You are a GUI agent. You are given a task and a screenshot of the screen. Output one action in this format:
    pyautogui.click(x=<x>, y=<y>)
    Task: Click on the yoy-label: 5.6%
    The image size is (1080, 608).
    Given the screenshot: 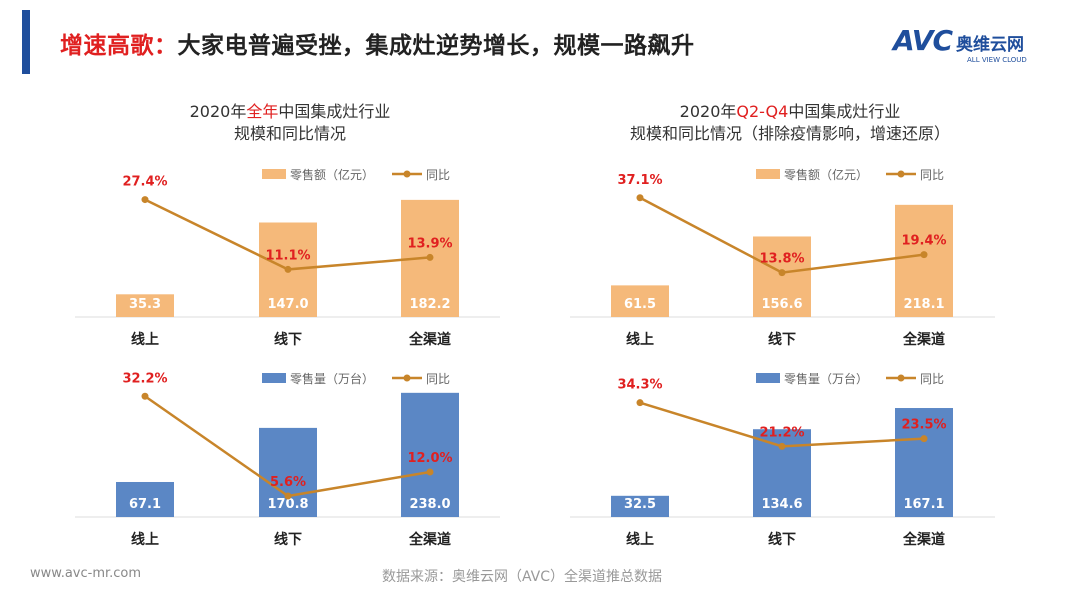 What is the action you would take?
    pyautogui.click(x=288, y=482)
    